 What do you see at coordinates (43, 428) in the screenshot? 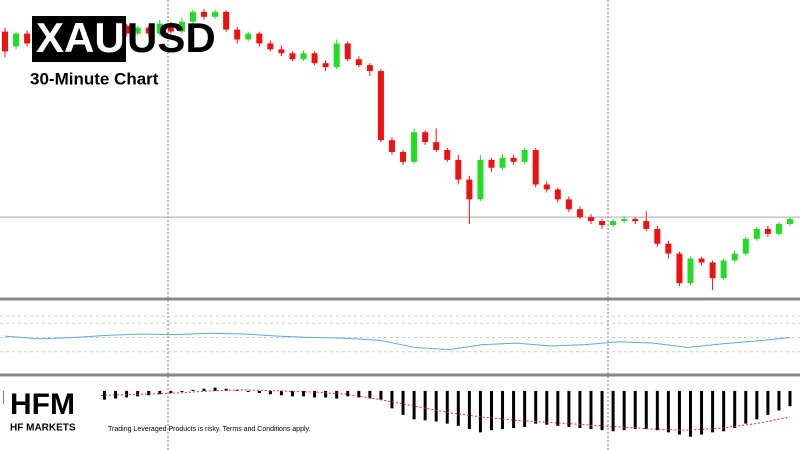
I see `brand: HF MARKETS` at bounding box center [43, 428].